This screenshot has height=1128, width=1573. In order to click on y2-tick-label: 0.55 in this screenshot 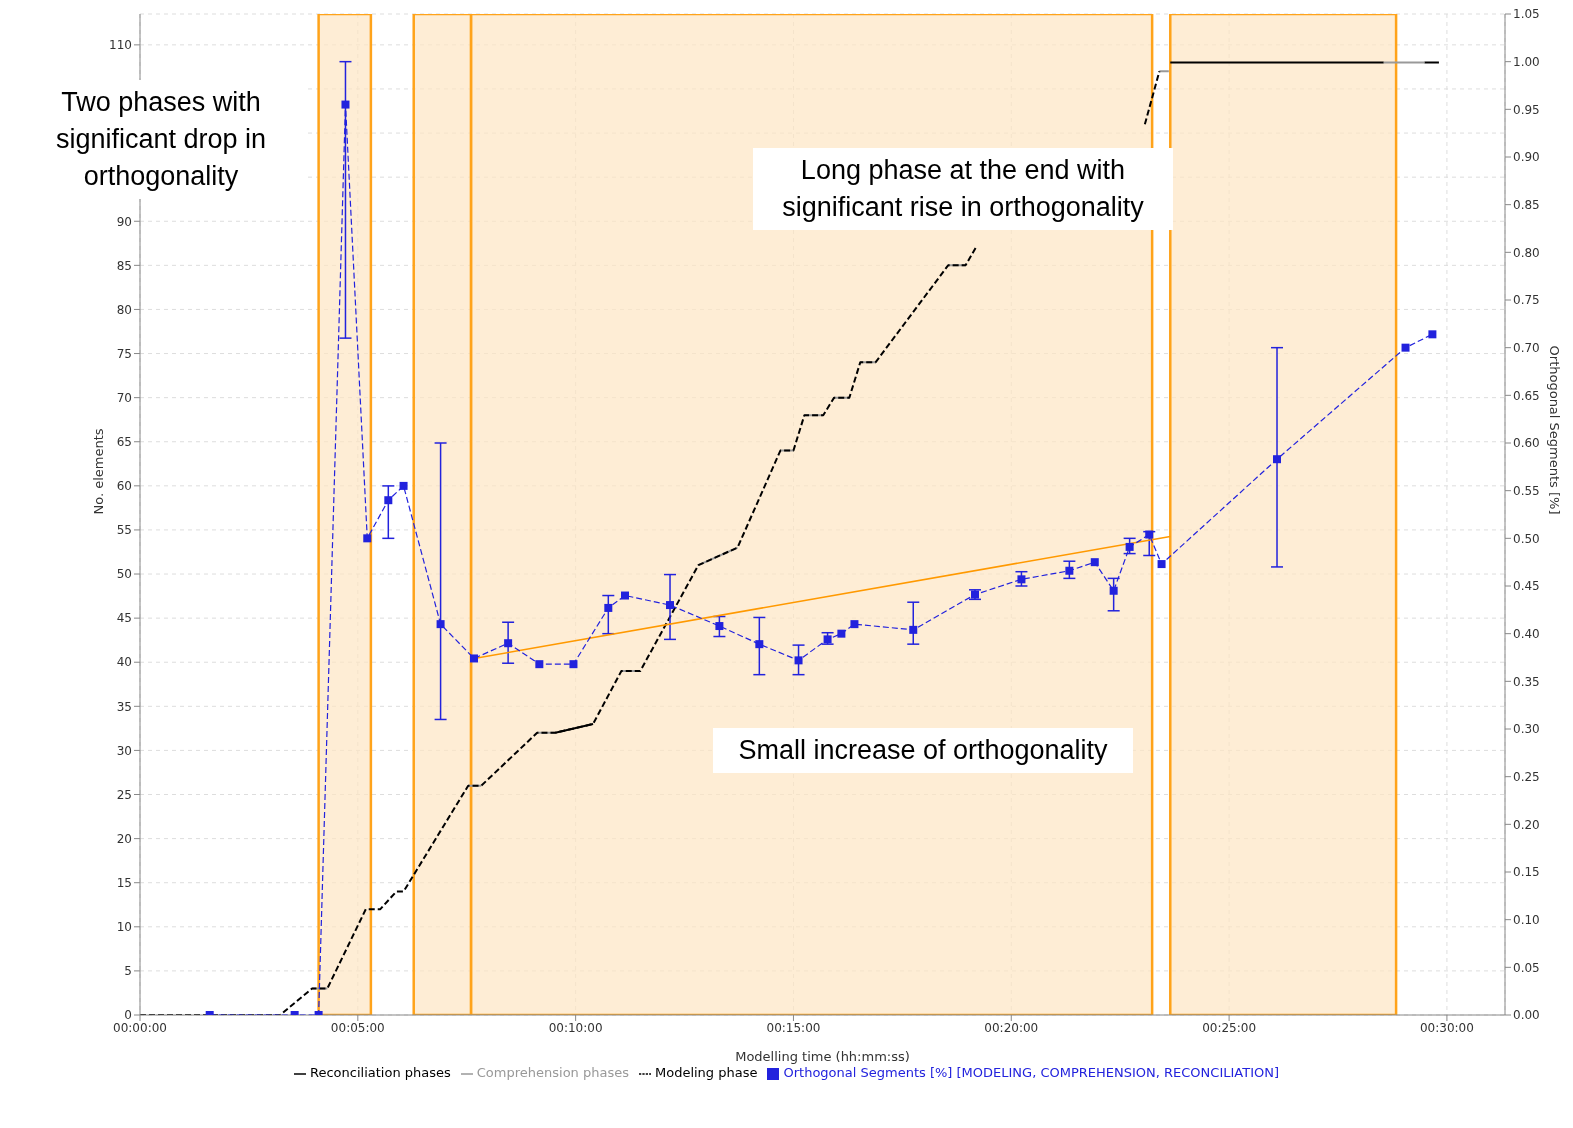, I will do `click(1526, 490)`.